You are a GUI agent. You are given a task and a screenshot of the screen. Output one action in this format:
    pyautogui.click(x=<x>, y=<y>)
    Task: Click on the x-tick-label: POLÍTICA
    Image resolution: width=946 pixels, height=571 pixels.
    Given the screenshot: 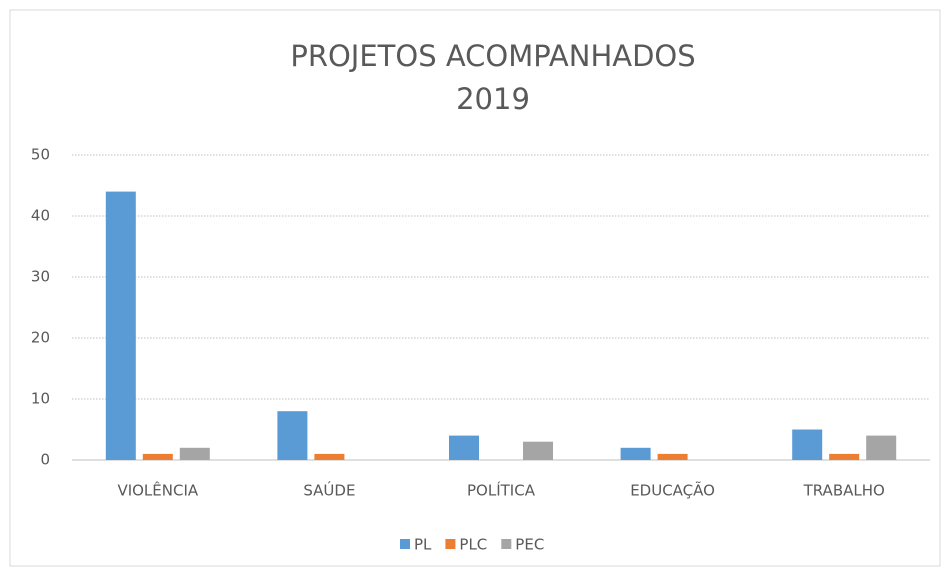 What is the action you would take?
    pyautogui.click(x=501, y=490)
    